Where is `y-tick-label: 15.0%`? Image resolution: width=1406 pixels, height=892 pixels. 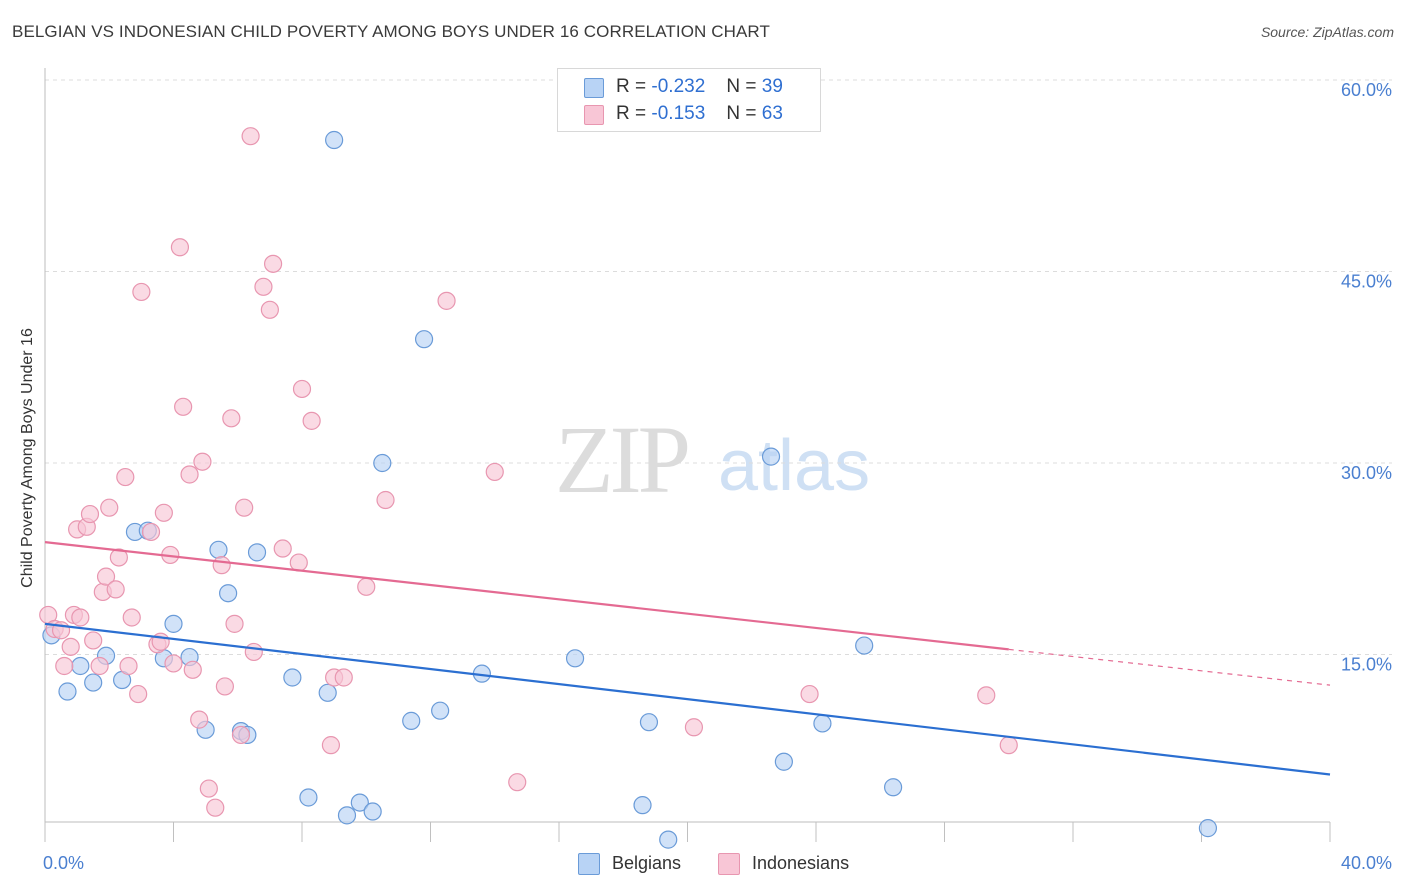
y-tick-label: 15.0% is located at coordinates (1366, 665).